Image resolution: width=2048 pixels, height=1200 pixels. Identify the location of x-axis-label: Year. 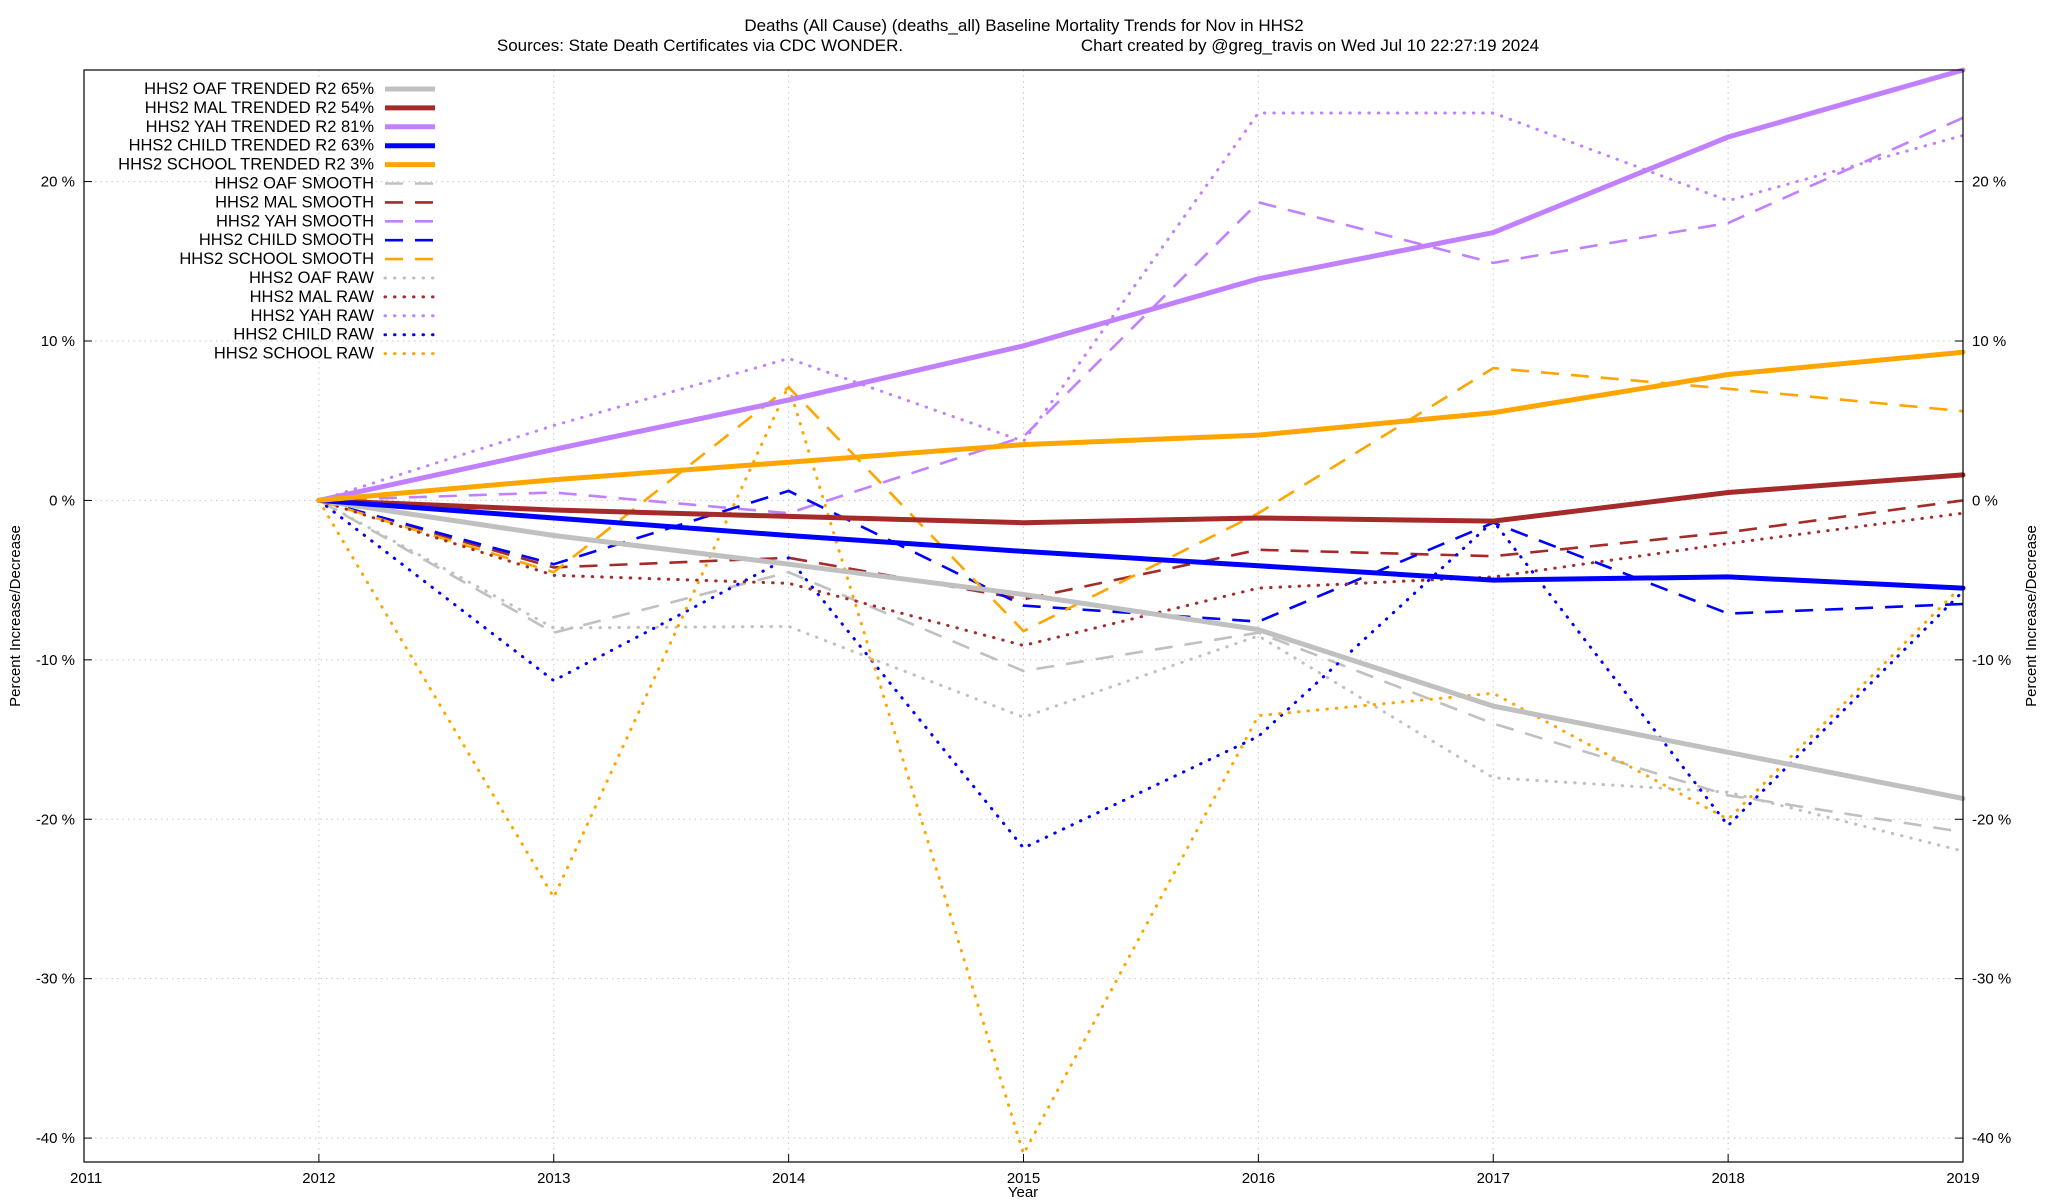
(1023, 1192).